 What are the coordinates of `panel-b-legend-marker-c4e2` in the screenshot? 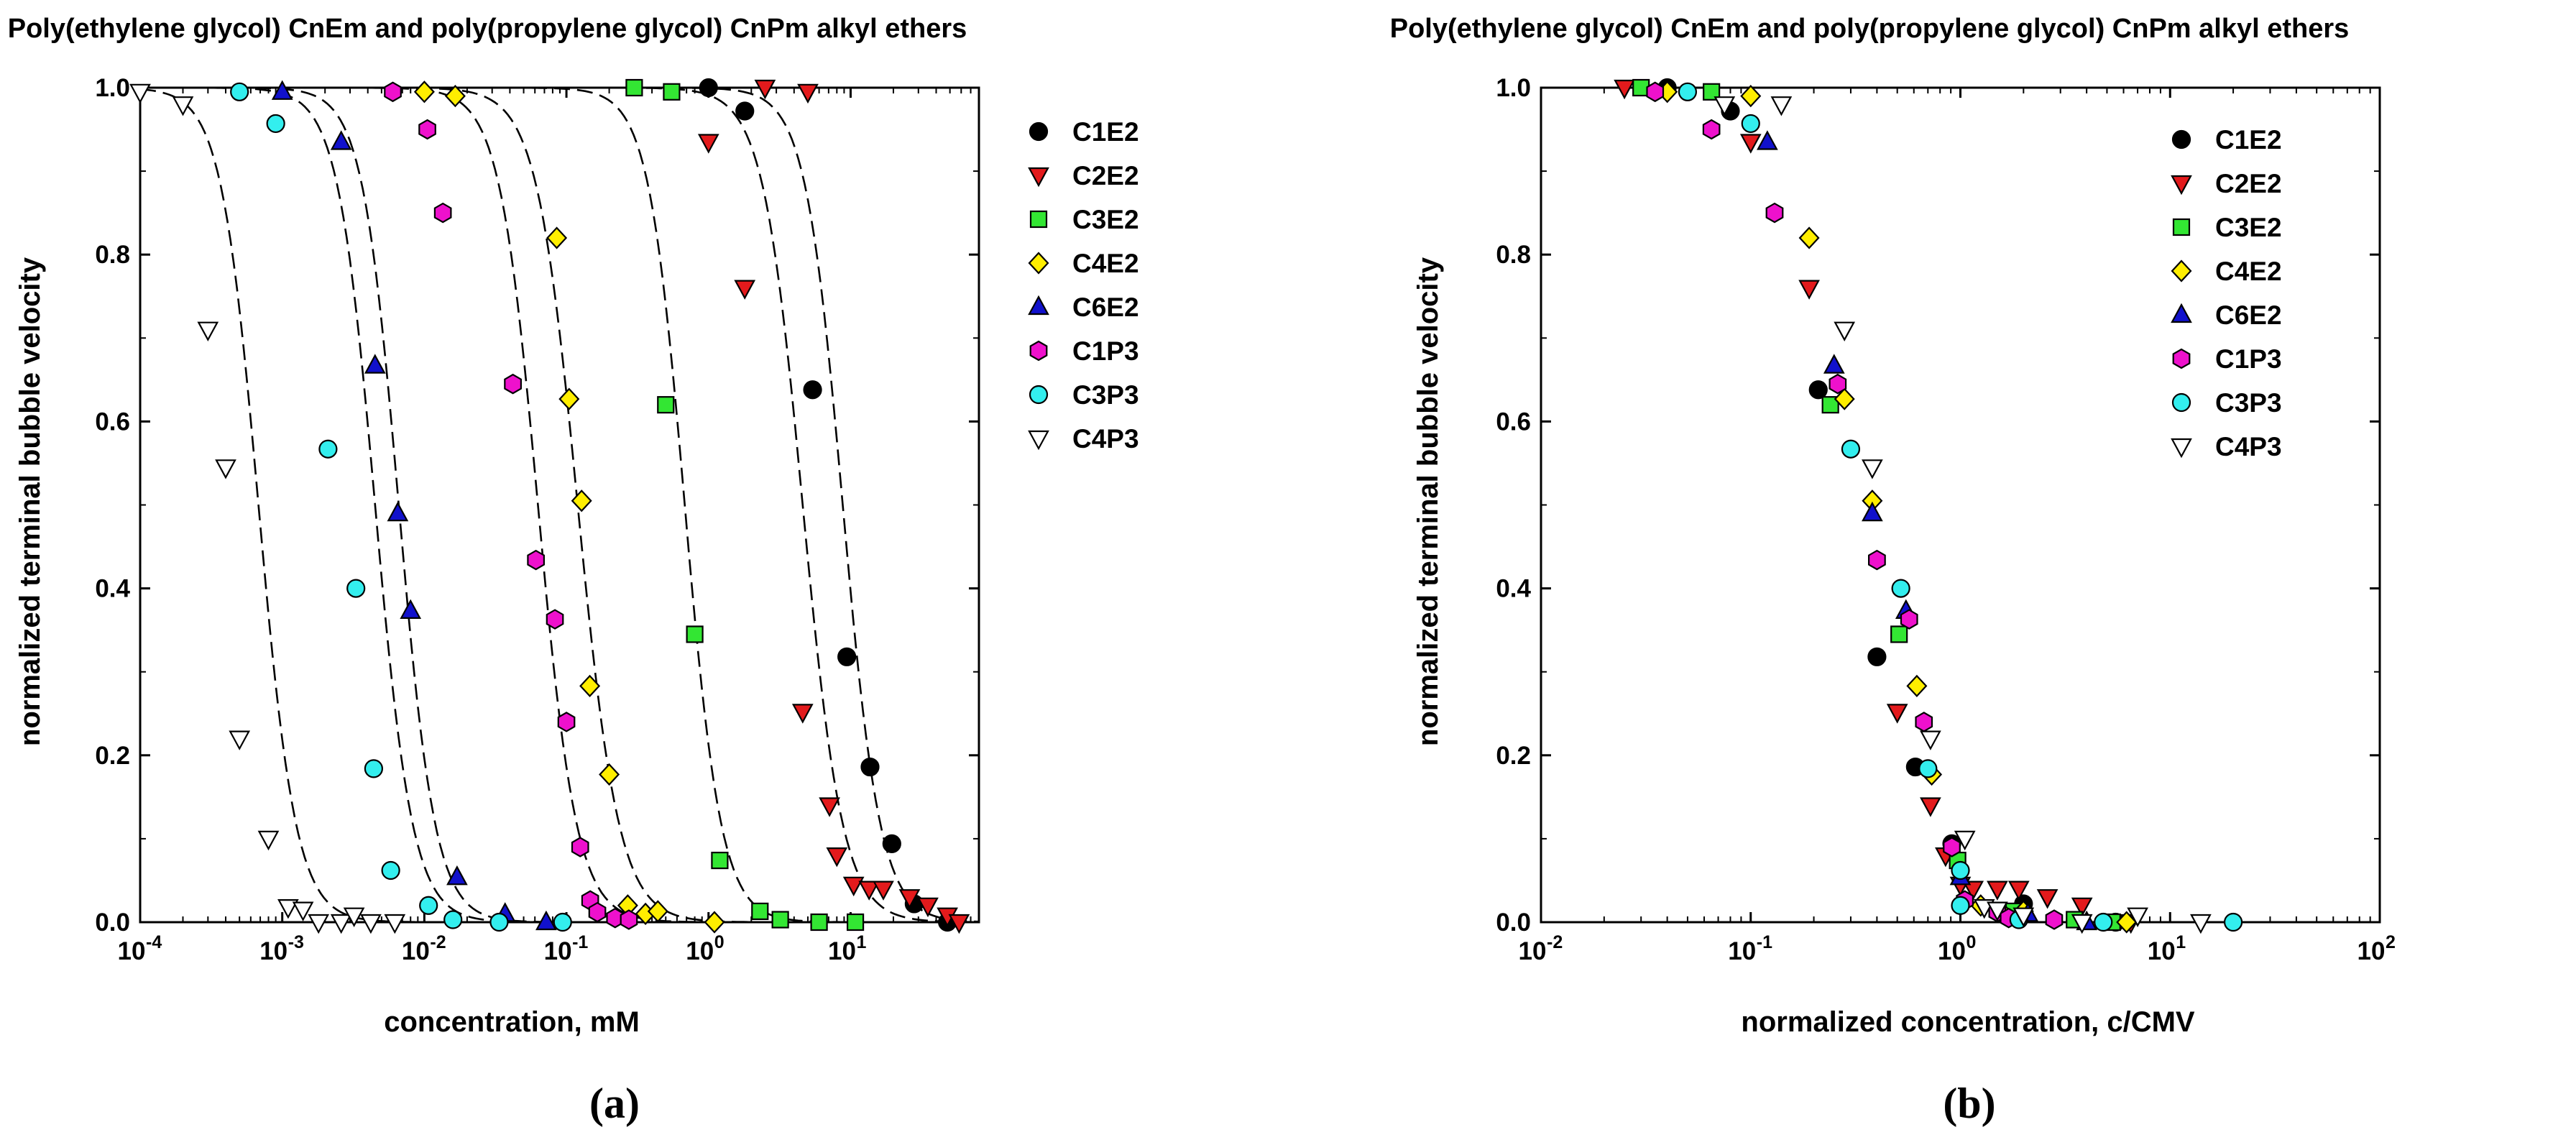 It's located at (2181, 270).